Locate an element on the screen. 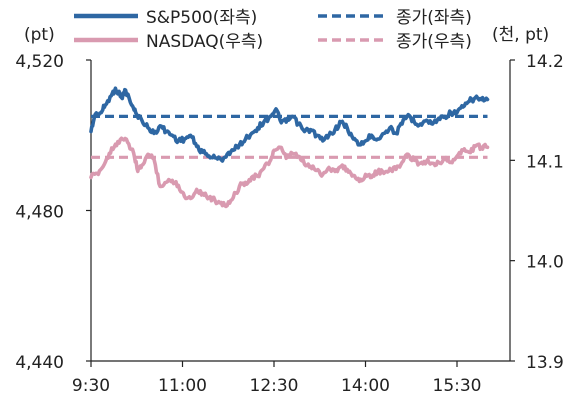 The image size is (566, 396). x-tick-label: 14:00 is located at coordinates (365, 386).